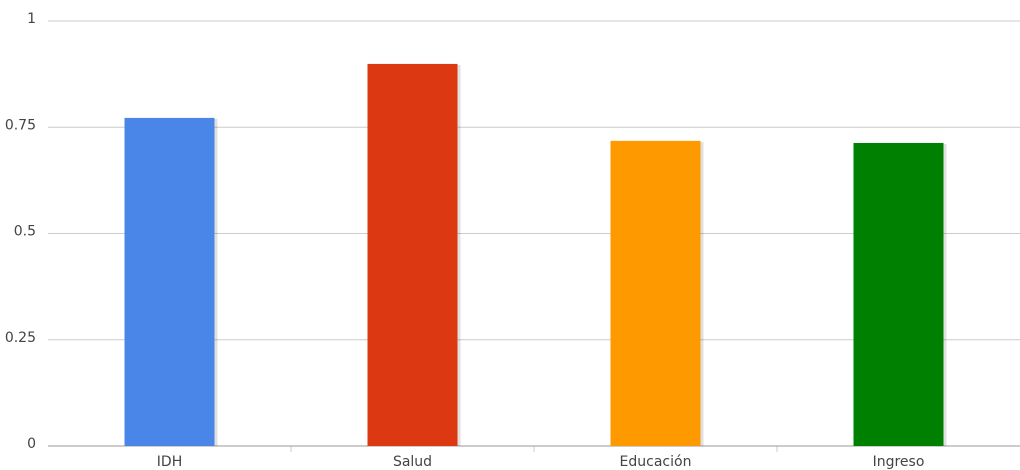 The height and width of the screenshot is (470, 1020). Describe the element at coordinates (25, 232) in the screenshot. I see `y-tick-label: 0.5` at that location.